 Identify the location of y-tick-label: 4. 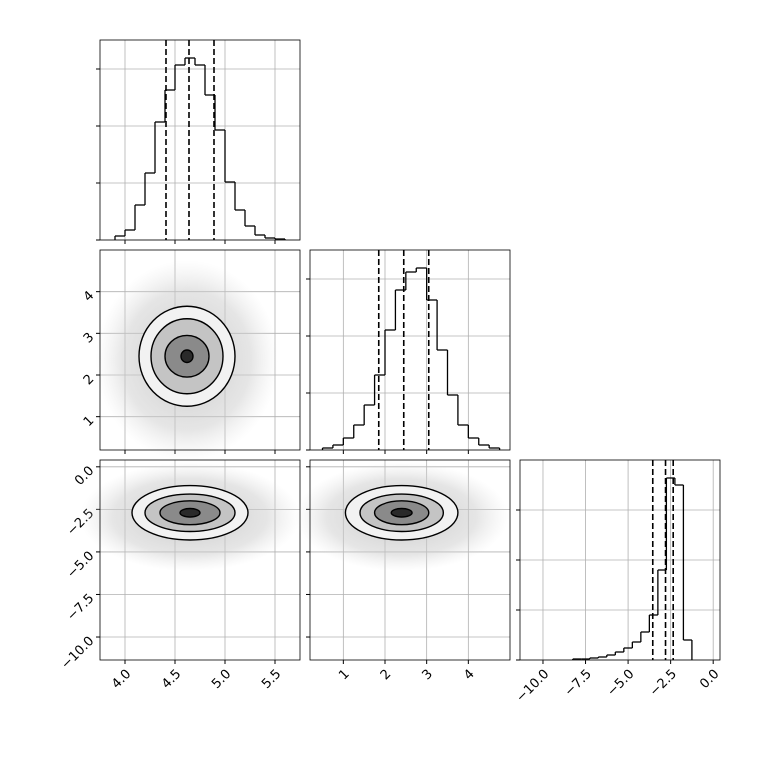
(89, 296).